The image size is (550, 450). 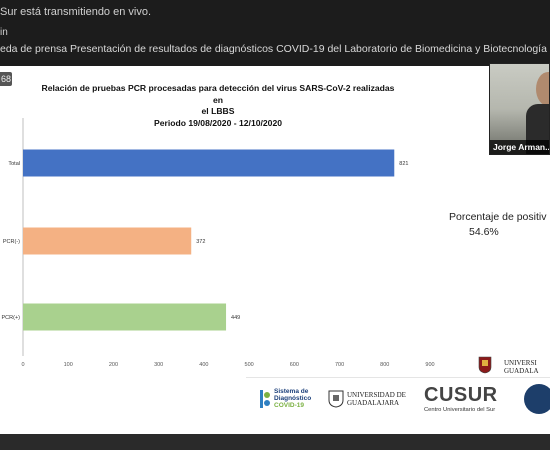 I want to click on participant-face, so click(x=542, y=89).